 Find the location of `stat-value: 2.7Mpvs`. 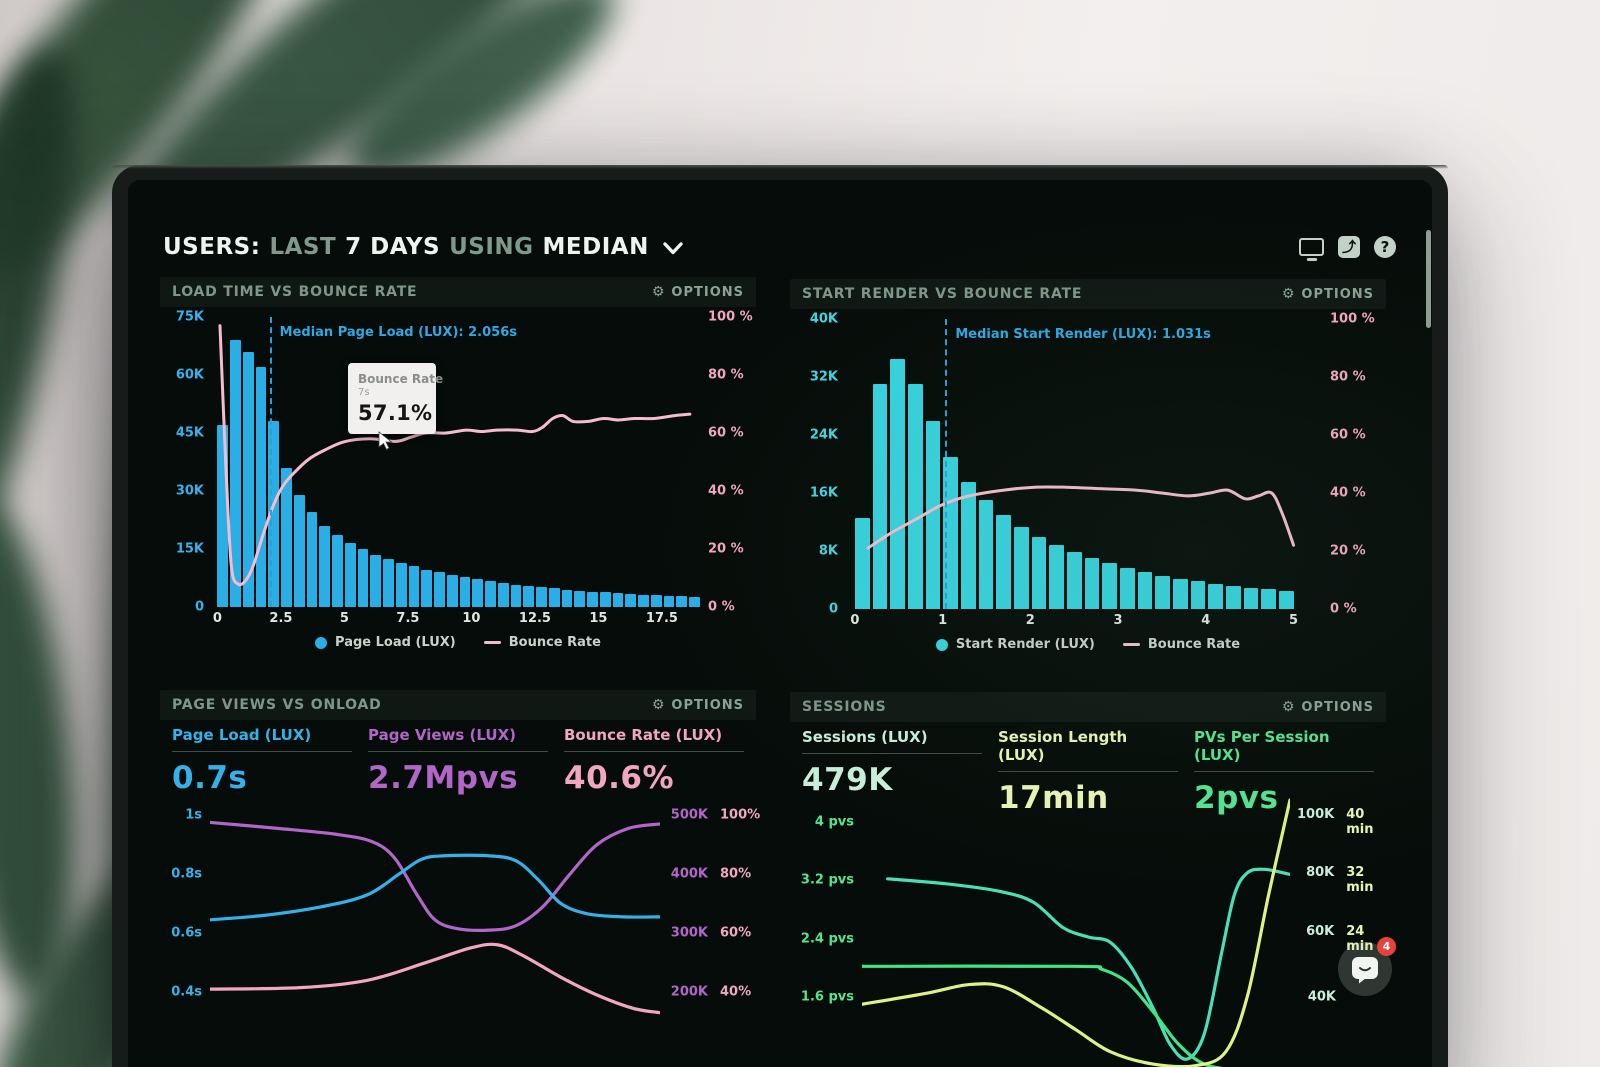

stat-value: 2.7Mpvs is located at coordinates (443, 778).